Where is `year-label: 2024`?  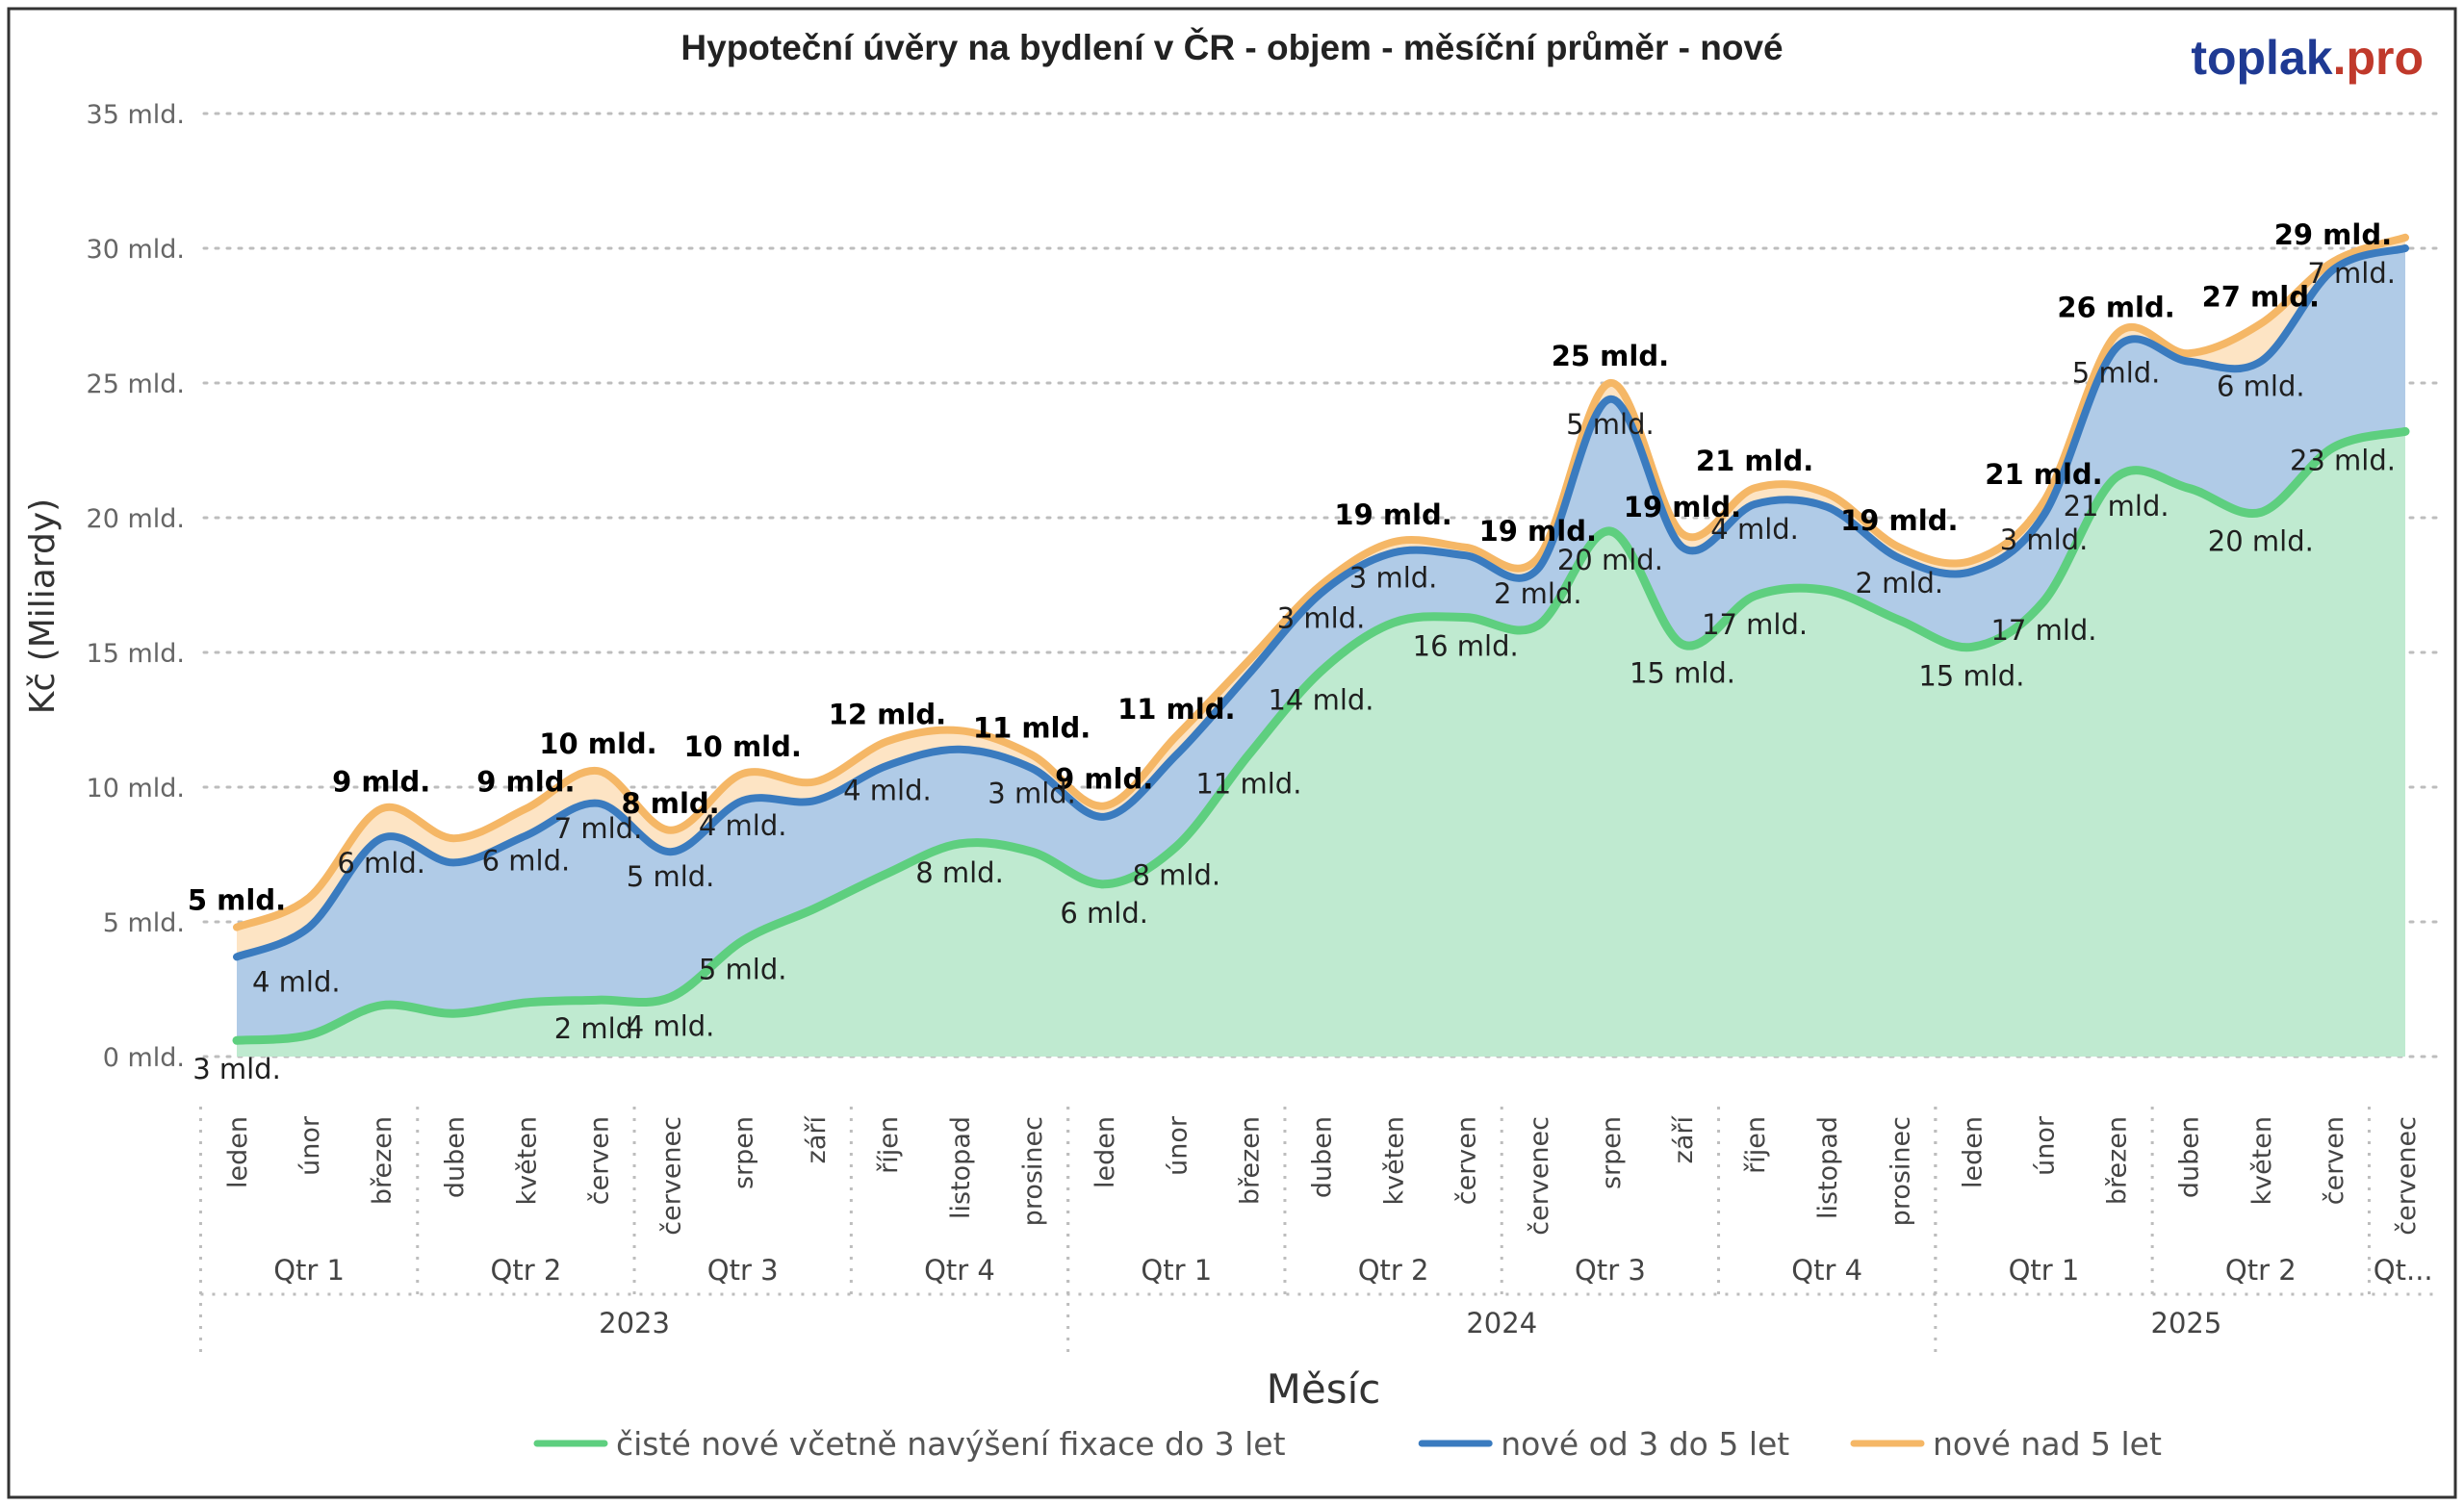 year-label: 2024 is located at coordinates (1501, 1323).